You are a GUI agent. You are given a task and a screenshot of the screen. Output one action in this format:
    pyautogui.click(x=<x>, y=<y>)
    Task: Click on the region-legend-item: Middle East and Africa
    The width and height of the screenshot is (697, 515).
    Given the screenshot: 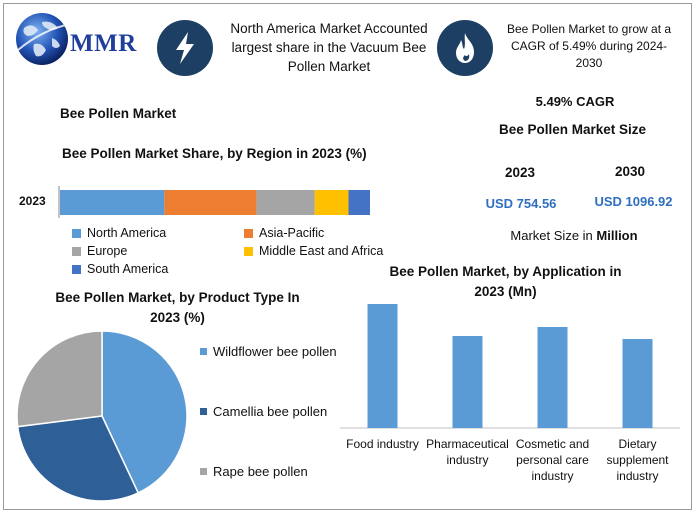 What is the action you would take?
    pyautogui.click(x=313, y=251)
    